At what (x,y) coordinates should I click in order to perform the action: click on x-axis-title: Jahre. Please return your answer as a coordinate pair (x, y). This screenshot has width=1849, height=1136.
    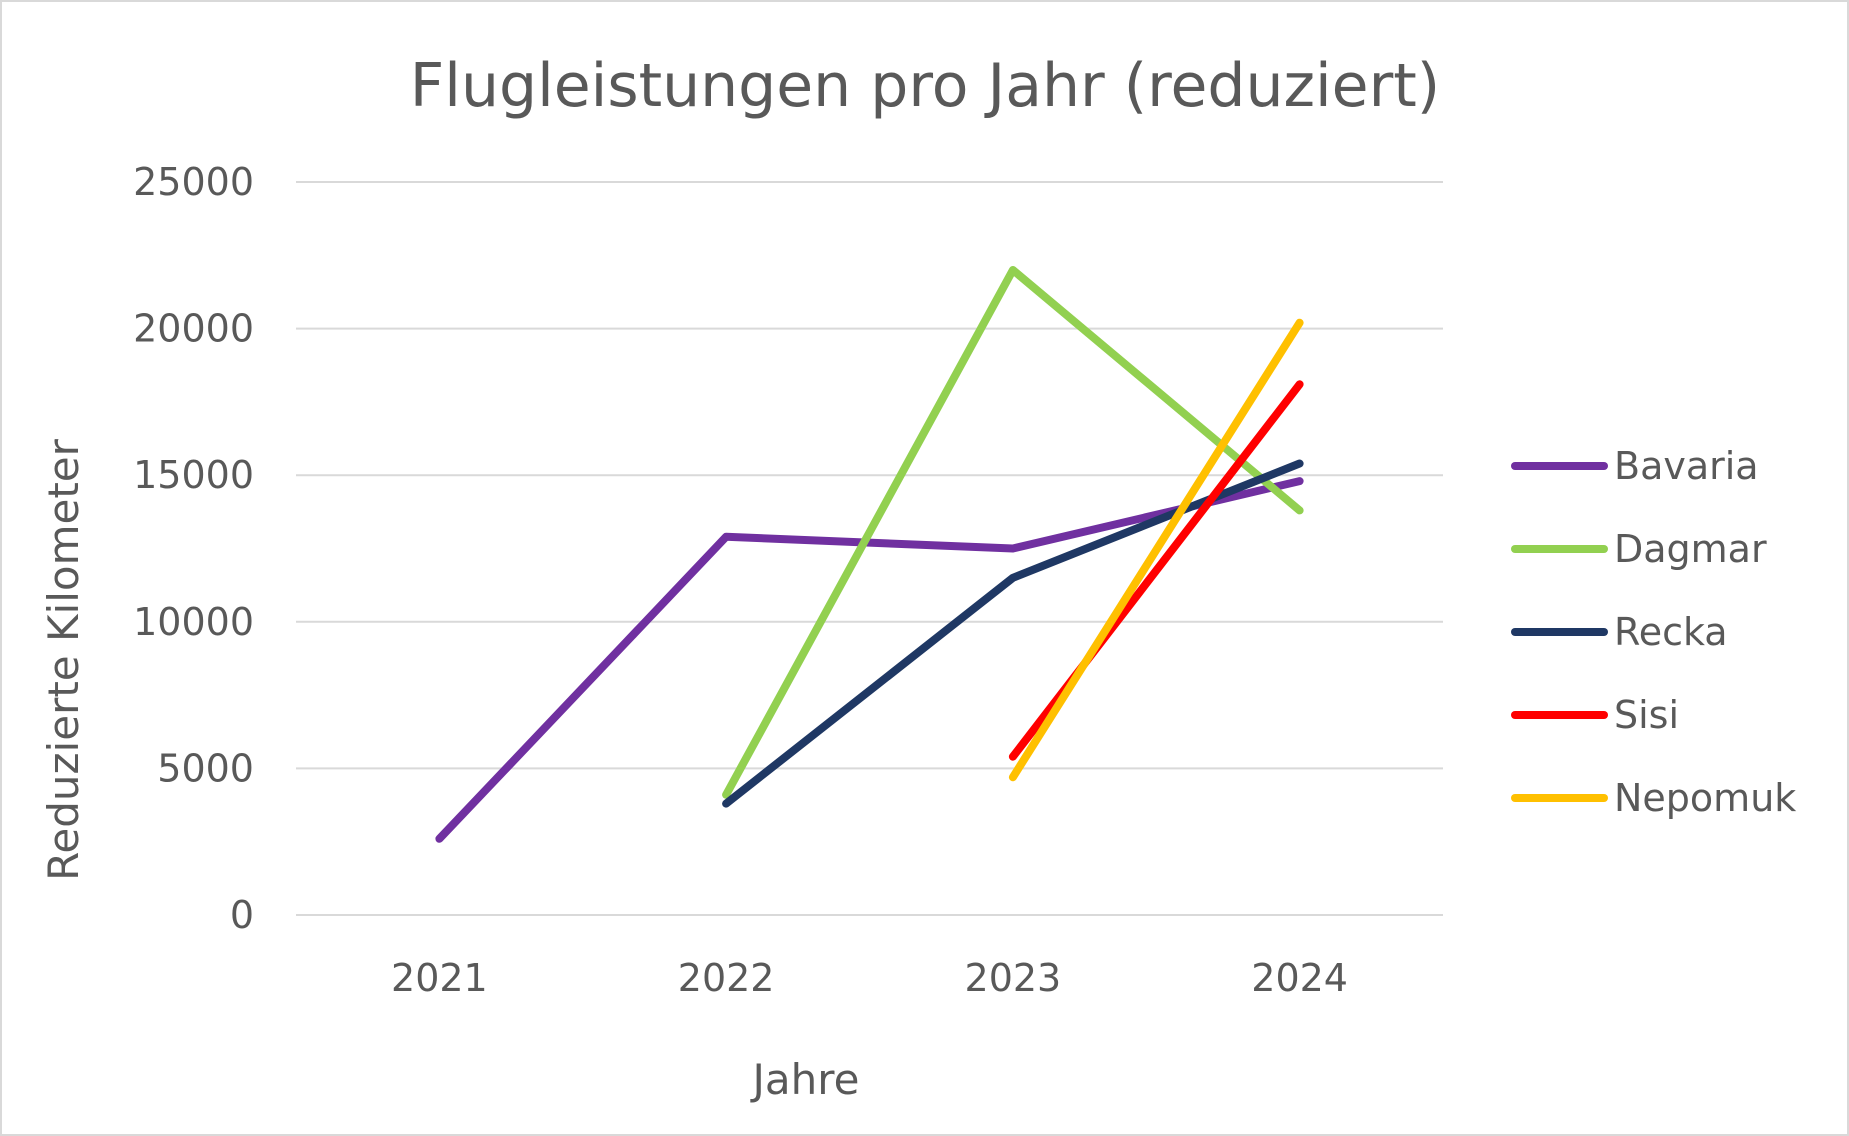
    Looking at the image, I should click on (805, 1079).